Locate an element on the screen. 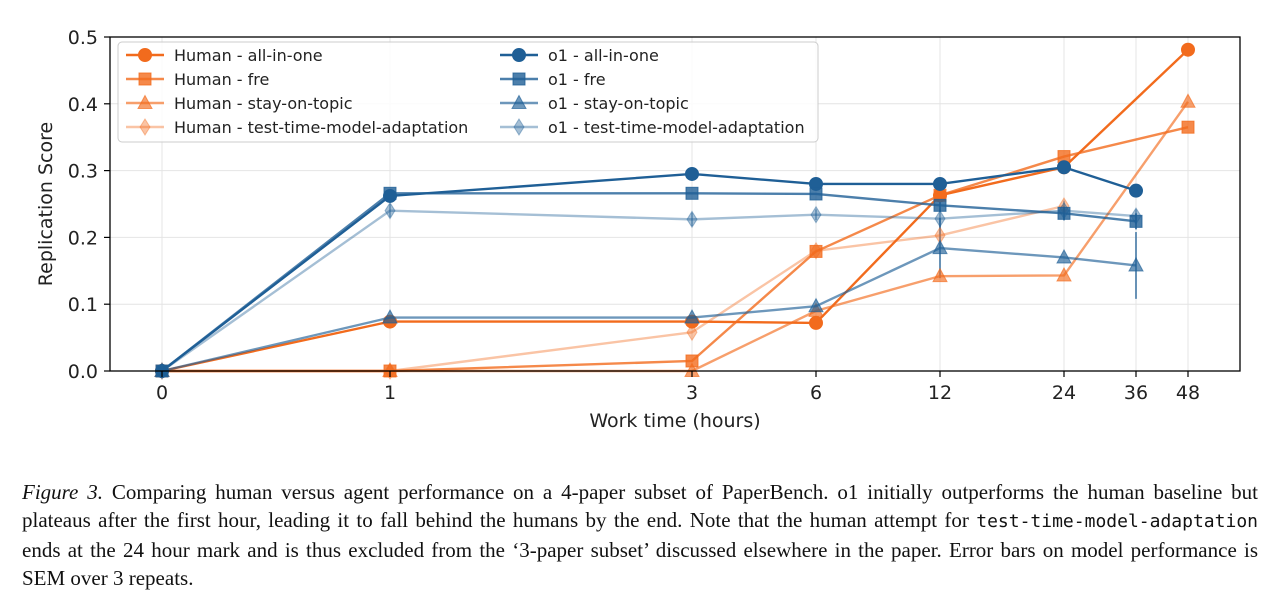 This screenshot has height=613, width=1280. legend-label: o1 - fre is located at coordinates (577, 79).